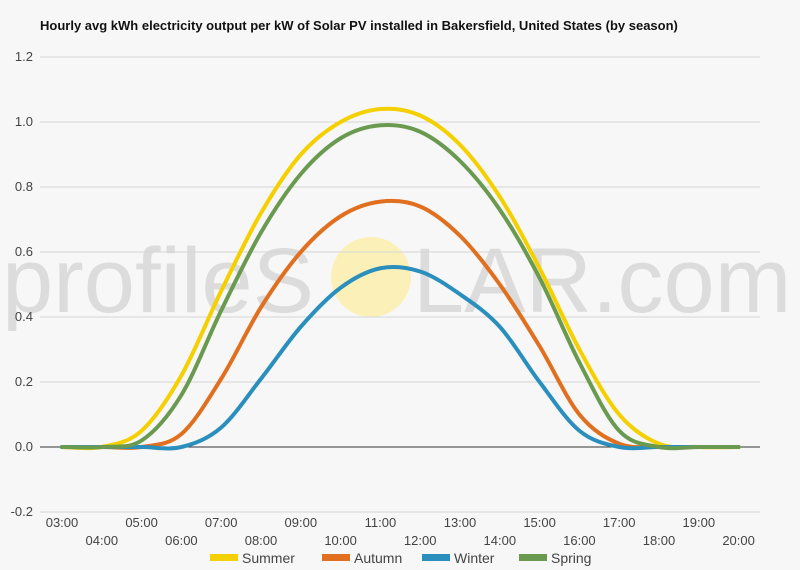  Describe the element at coordinates (336, 557) in the screenshot. I see `legend-swatch-autumn` at that location.